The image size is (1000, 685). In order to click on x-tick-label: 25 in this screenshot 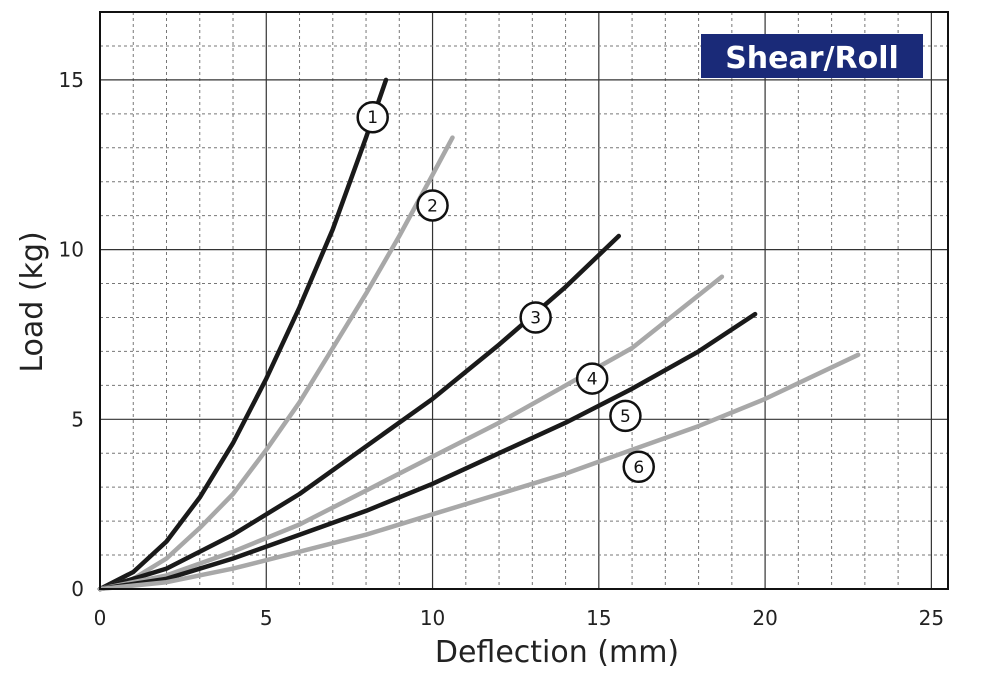, I will do `click(931, 618)`.